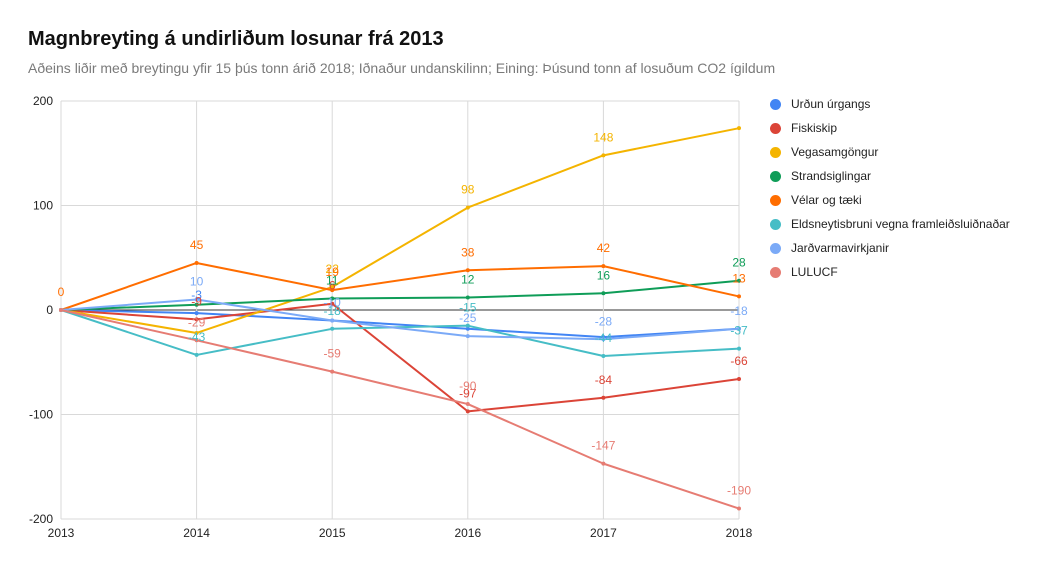 The height and width of the screenshot is (568, 1045). Describe the element at coordinates (468, 308) in the screenshot. I see `data-label: -15` at that location.